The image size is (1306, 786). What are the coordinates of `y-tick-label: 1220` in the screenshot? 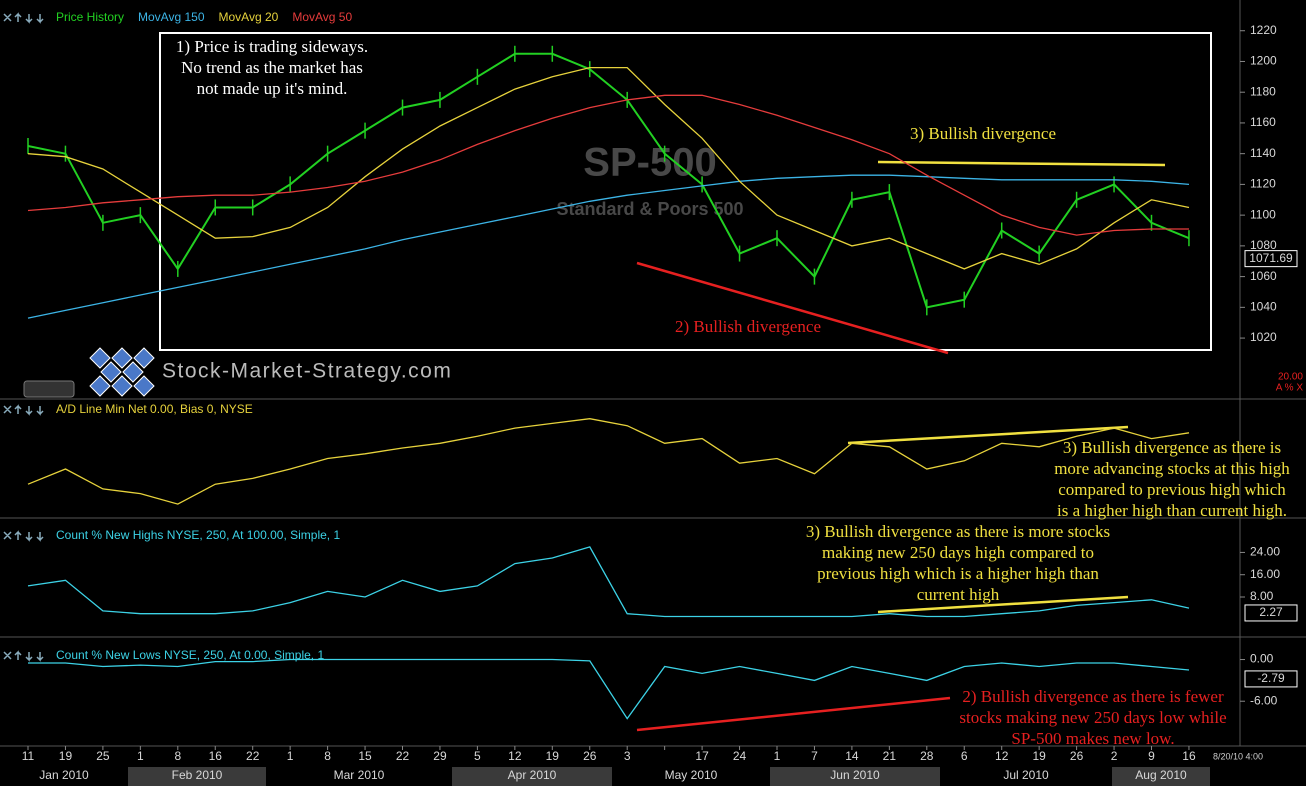 It's located at (1263, 30).